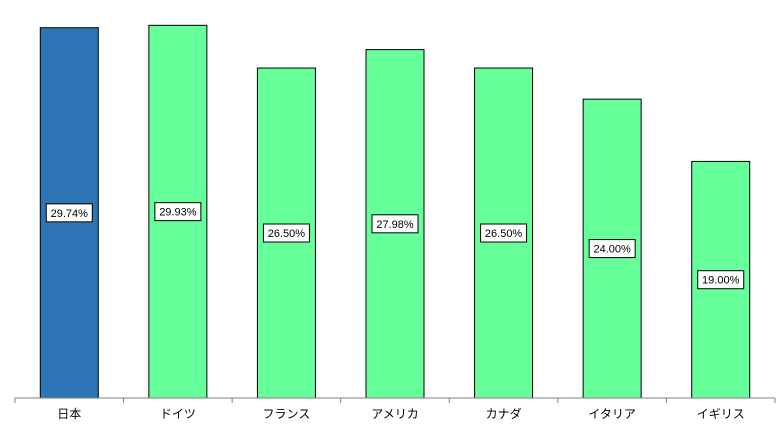 The image size is (780, 427). I want to click on data-label: 29.93%, so click(178, 213).